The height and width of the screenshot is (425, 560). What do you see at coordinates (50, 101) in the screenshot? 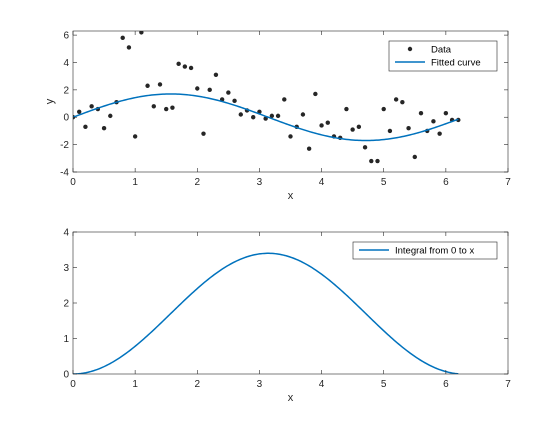
I see `y-axis-label: y` at bounding box center [50, 101].